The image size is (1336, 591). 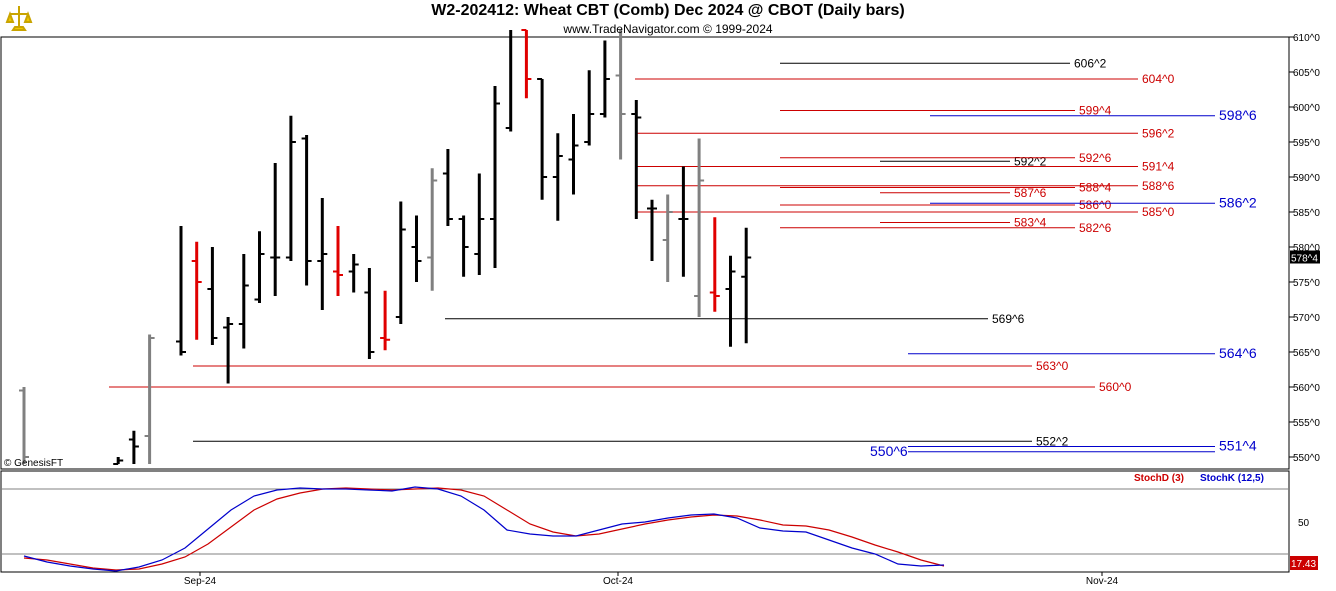 I want to click on level-label: 550^6, so click(x=889, y=451).